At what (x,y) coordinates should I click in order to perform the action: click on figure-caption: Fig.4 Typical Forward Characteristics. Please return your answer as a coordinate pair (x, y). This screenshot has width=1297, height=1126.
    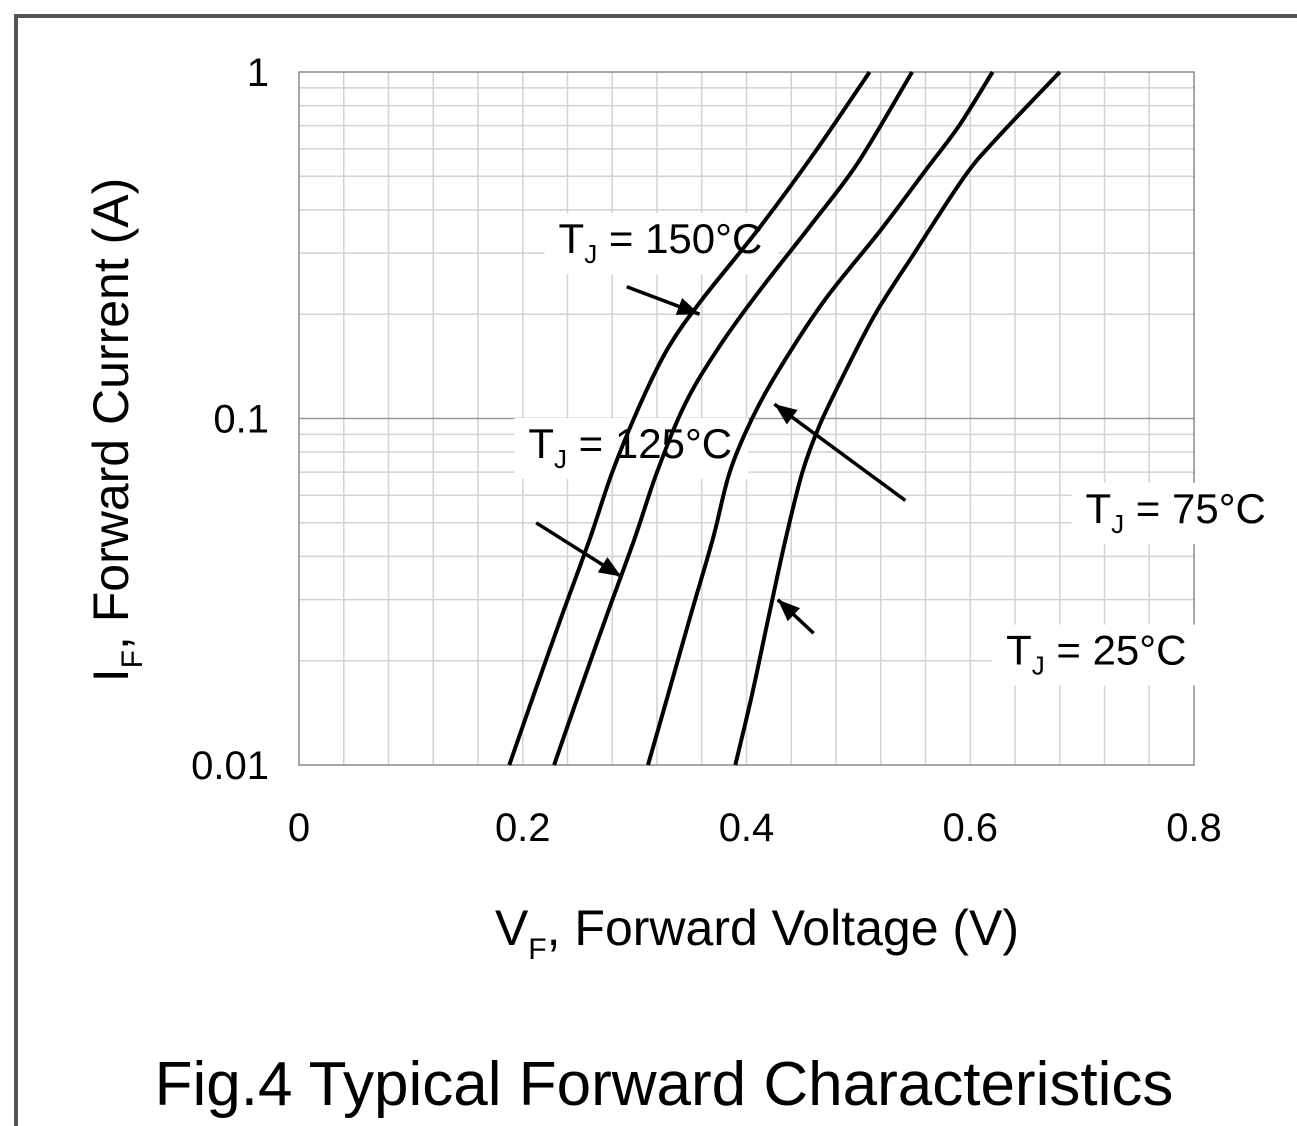
    Looking at the image, I should click on (664, 1084).